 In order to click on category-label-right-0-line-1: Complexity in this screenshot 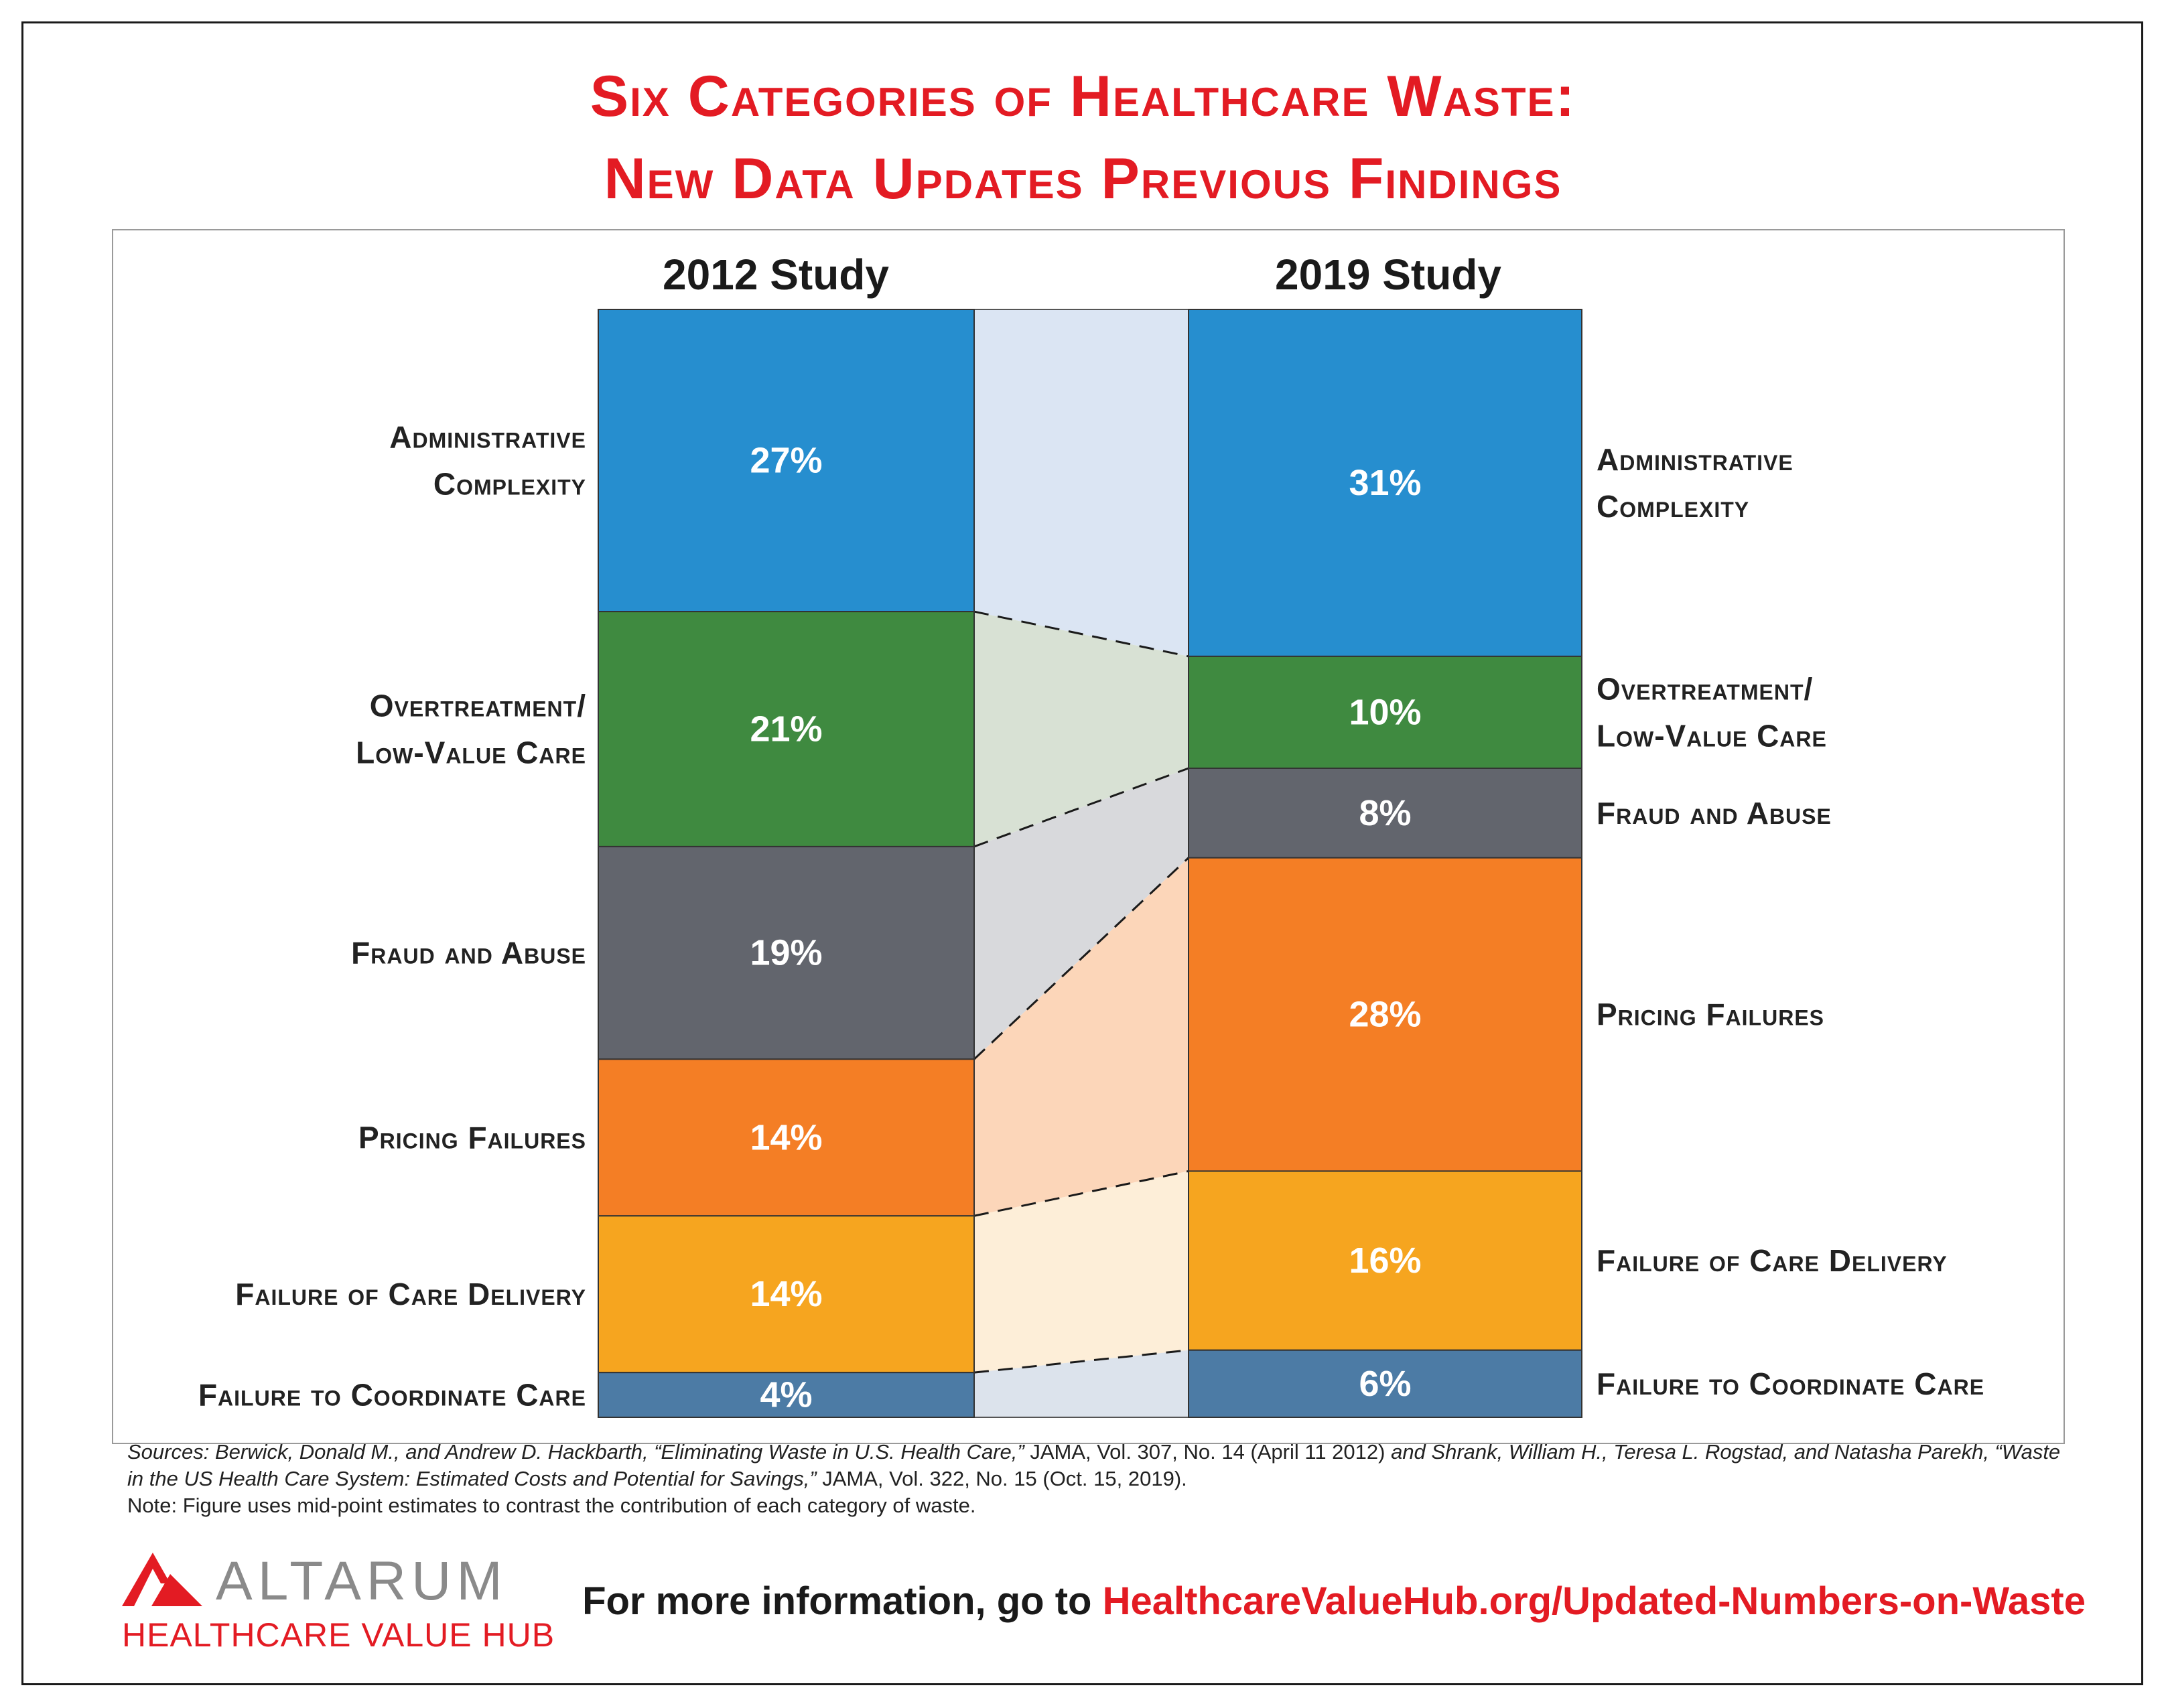, I will do `click(1673, 506)`.